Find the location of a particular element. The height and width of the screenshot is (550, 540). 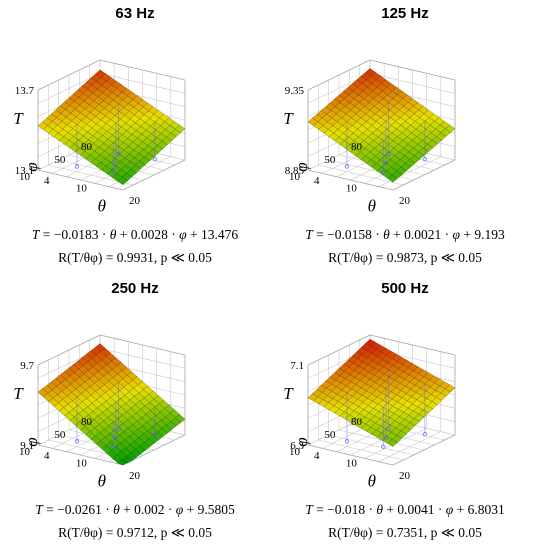

z-tick-label: 13.1 is located at coordinates (24, 171).